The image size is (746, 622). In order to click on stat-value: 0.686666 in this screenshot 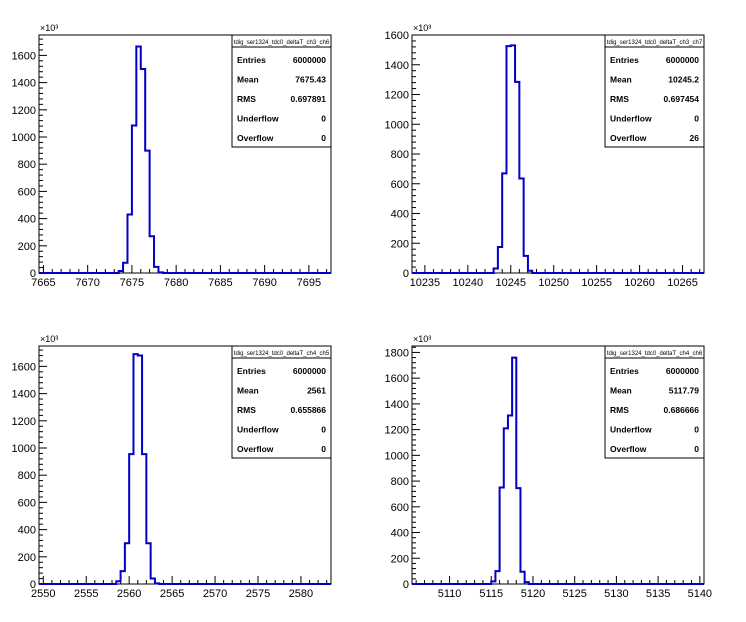, I will do `click(682, 410)`.